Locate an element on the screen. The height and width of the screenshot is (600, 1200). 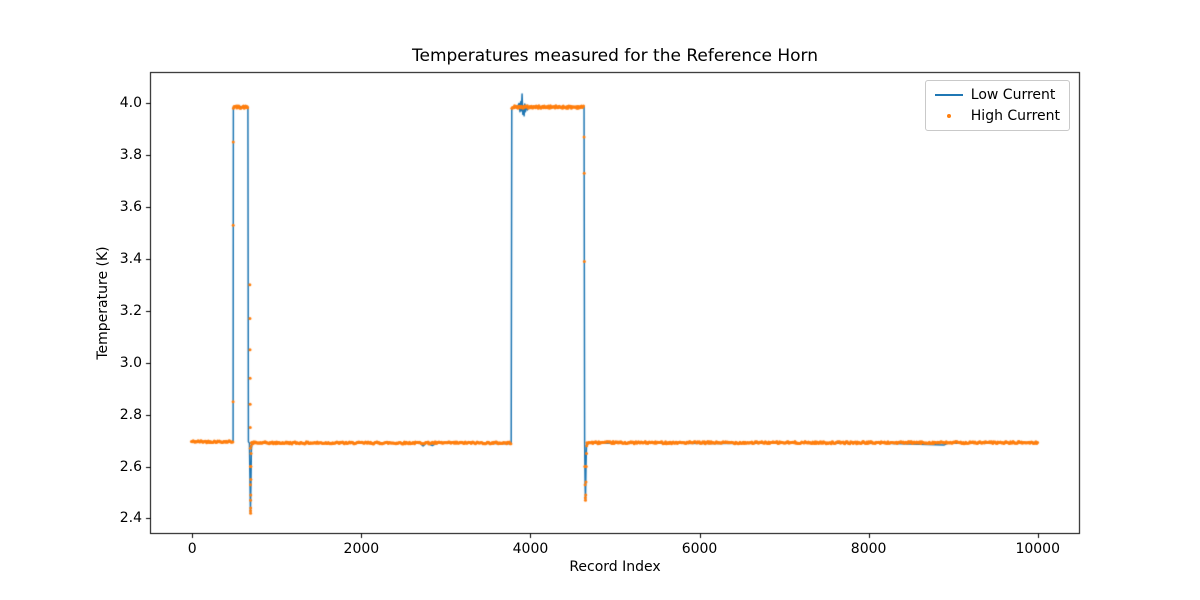
legend-line-sample is located at coordinates (948, 95).